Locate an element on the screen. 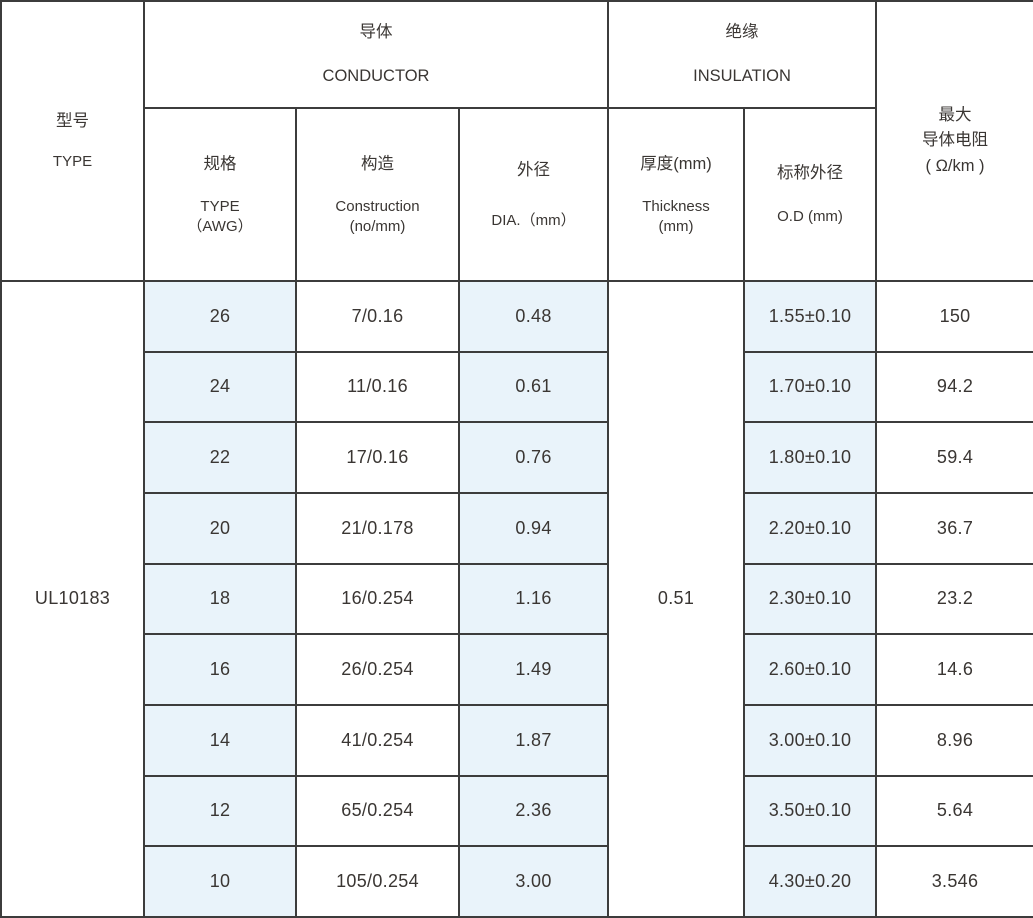 The image size is (1033, 918). awg-cell: 22 is located at coordinates (220, 457).